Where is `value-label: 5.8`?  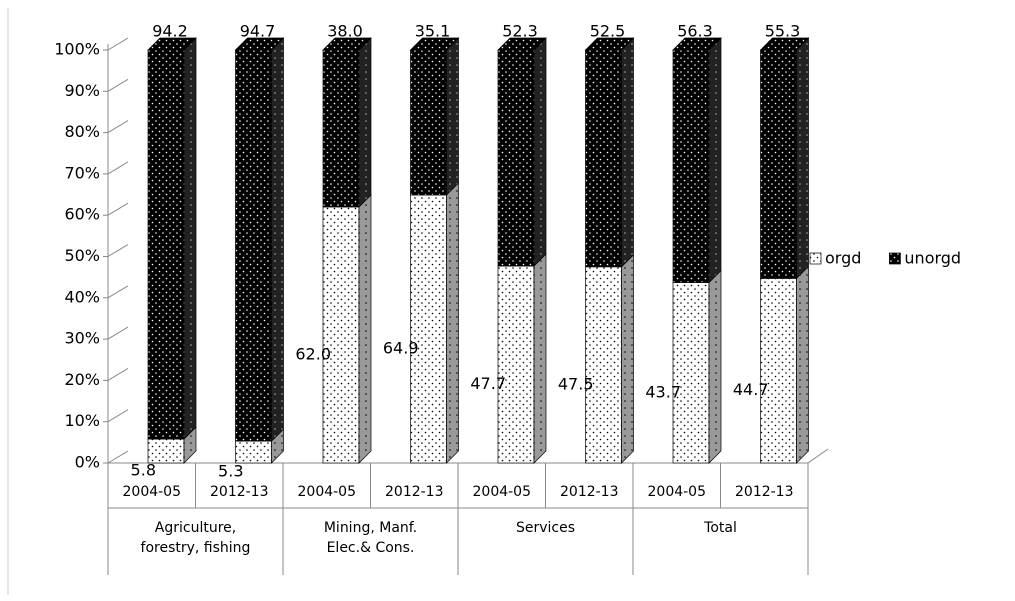
value-label: 5.8 is located at coordinates (143, 470).